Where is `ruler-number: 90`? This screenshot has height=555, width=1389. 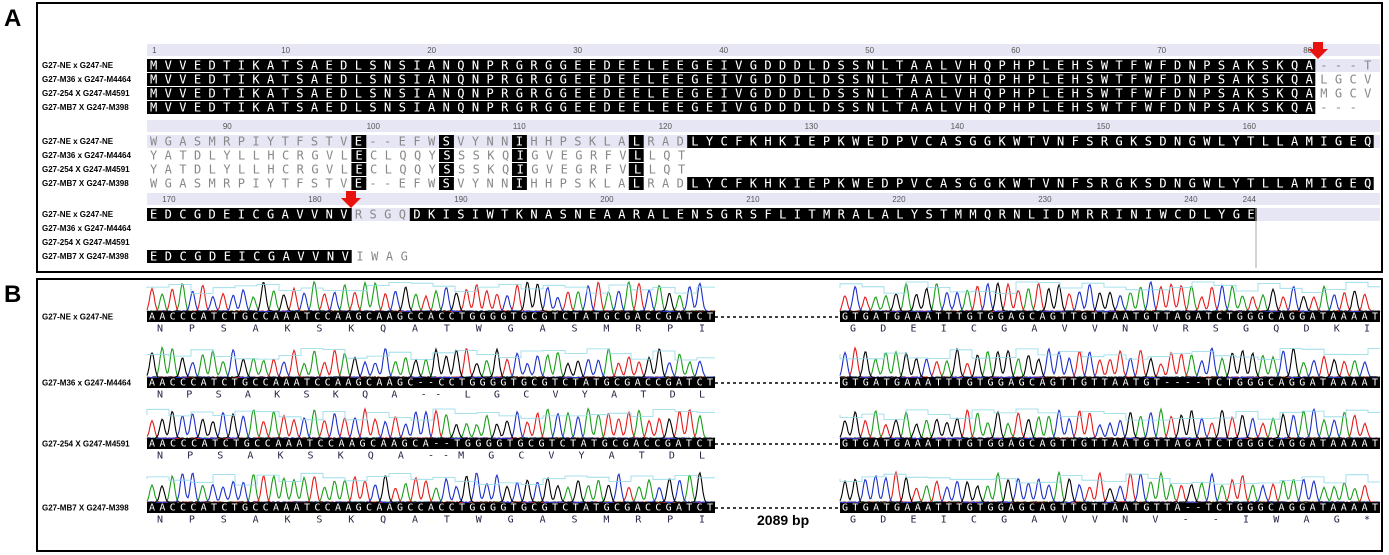
ruler-number: 90 is located at coordinates (227, 126).